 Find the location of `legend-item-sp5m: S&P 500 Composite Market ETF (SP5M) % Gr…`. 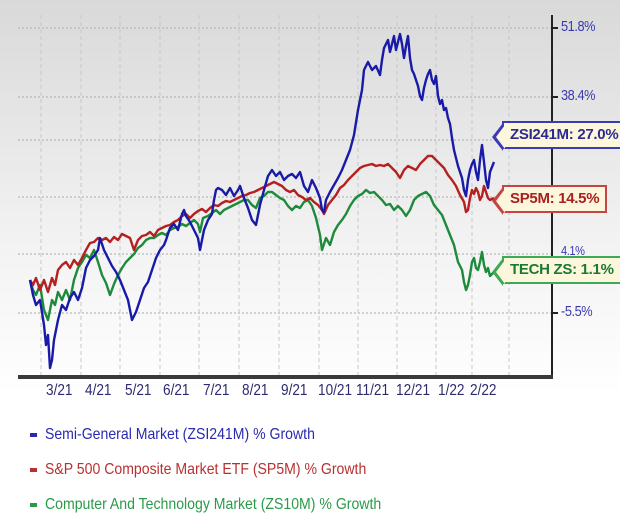

legend-item-sp5m: S&P 500 Composite Market ETF (SP5M) % Gr… is located at coordinates (198, 470).